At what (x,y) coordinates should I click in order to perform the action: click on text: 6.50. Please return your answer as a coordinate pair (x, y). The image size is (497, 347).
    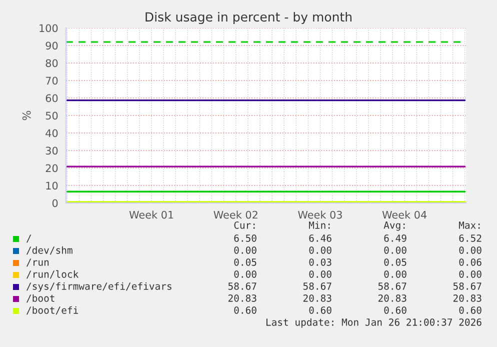
    Looking at the image, I should click on (245, 238).